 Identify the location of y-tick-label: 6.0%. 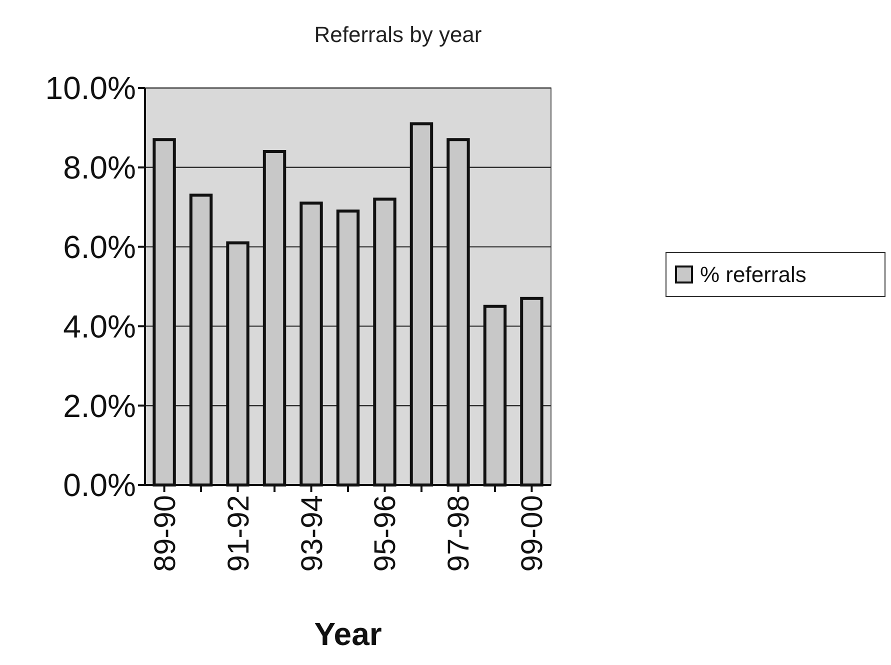
(99, 247).